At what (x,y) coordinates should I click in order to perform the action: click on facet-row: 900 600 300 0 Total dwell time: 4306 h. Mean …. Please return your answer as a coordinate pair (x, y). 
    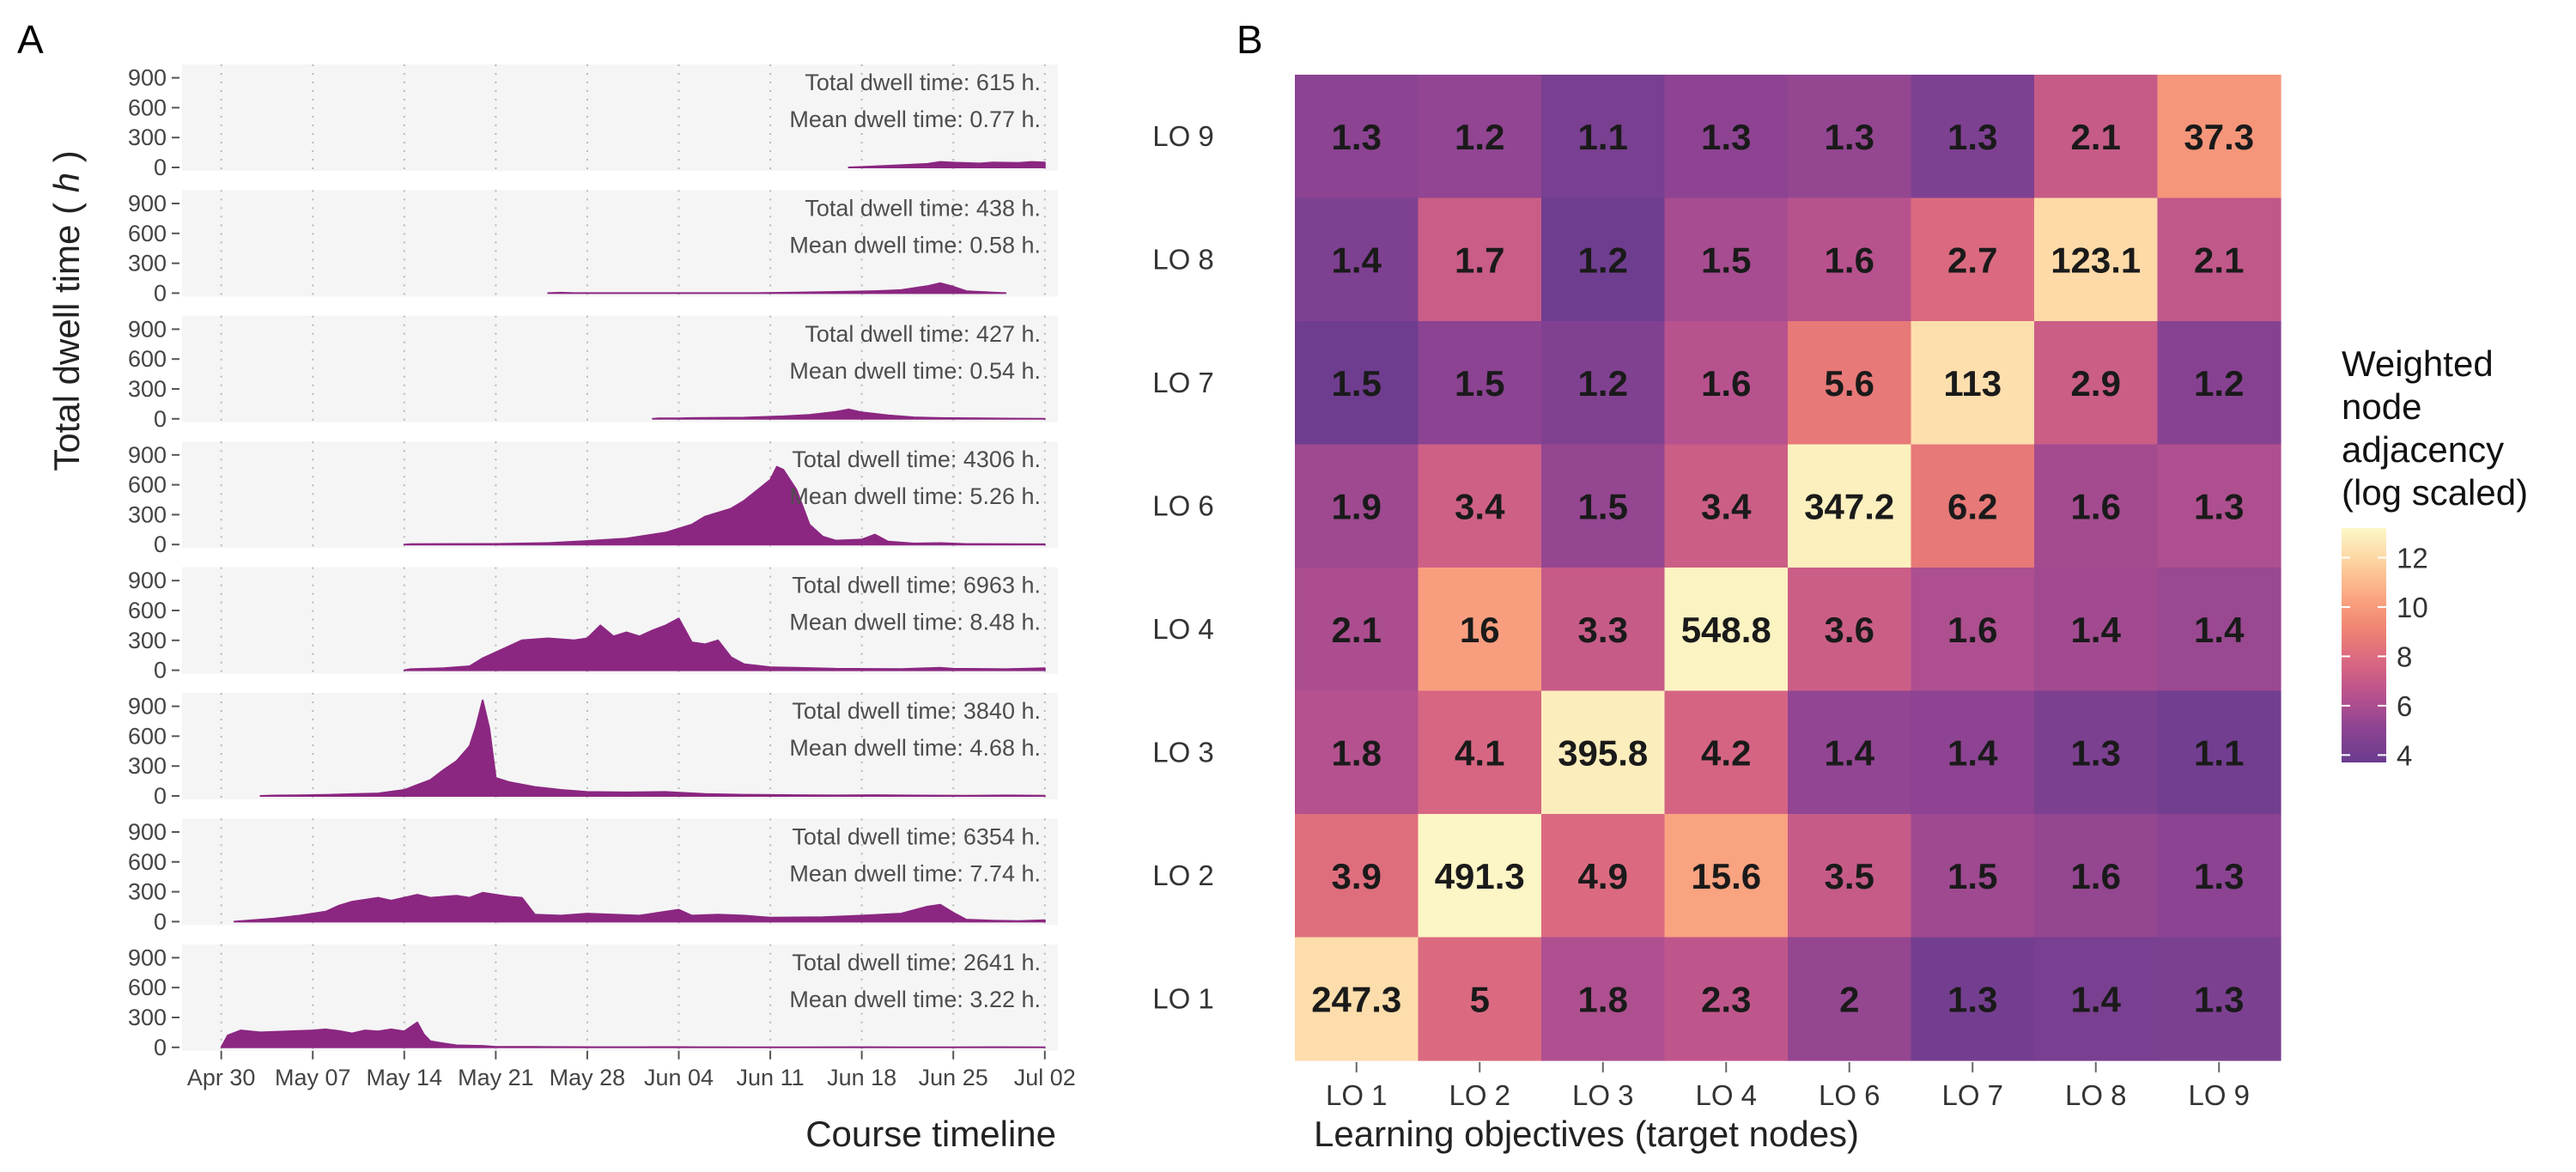
    Looking at the image, I should click on (593, 499).